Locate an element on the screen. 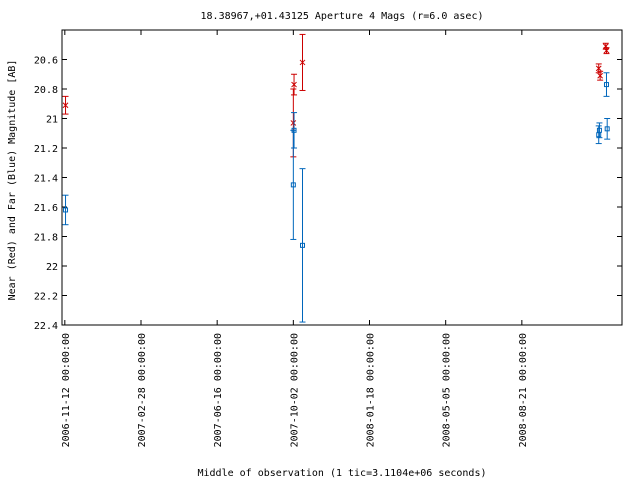  y-tick-label: 21.6 is located at coordinates (46, 208).